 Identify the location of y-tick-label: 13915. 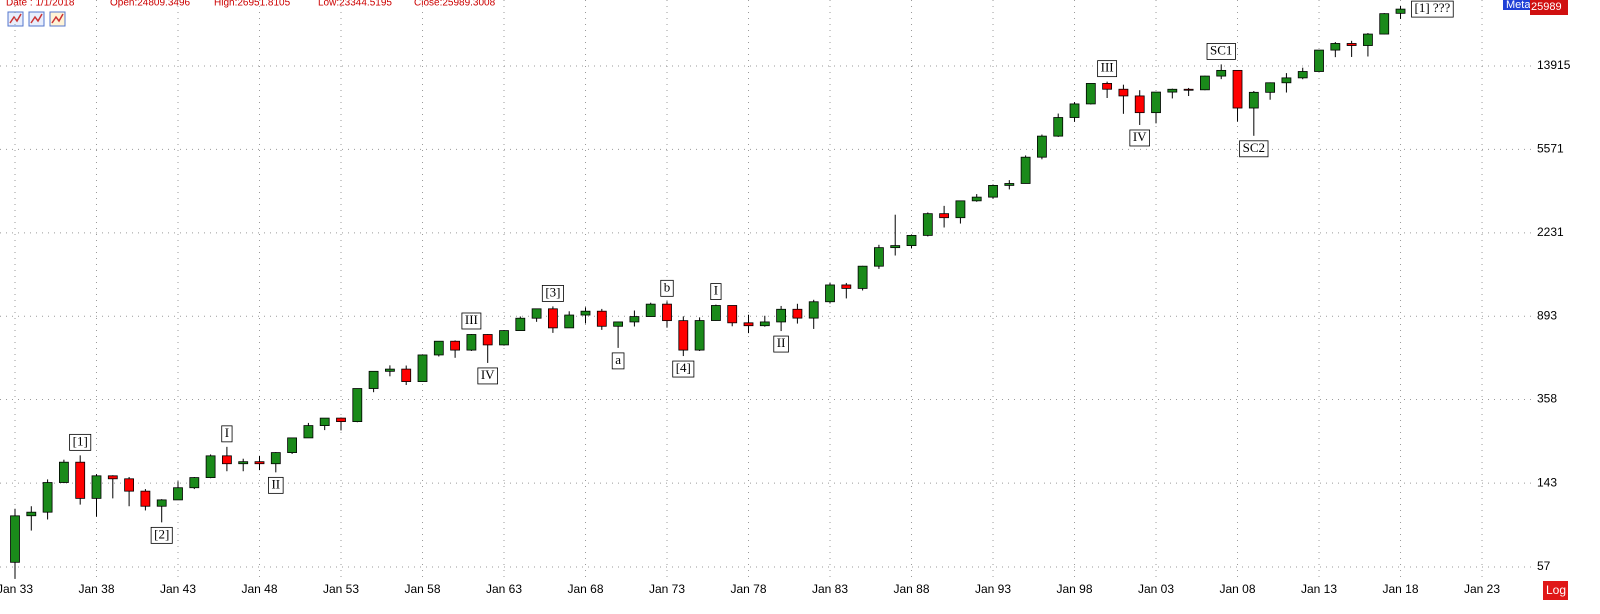
(1554, 65).